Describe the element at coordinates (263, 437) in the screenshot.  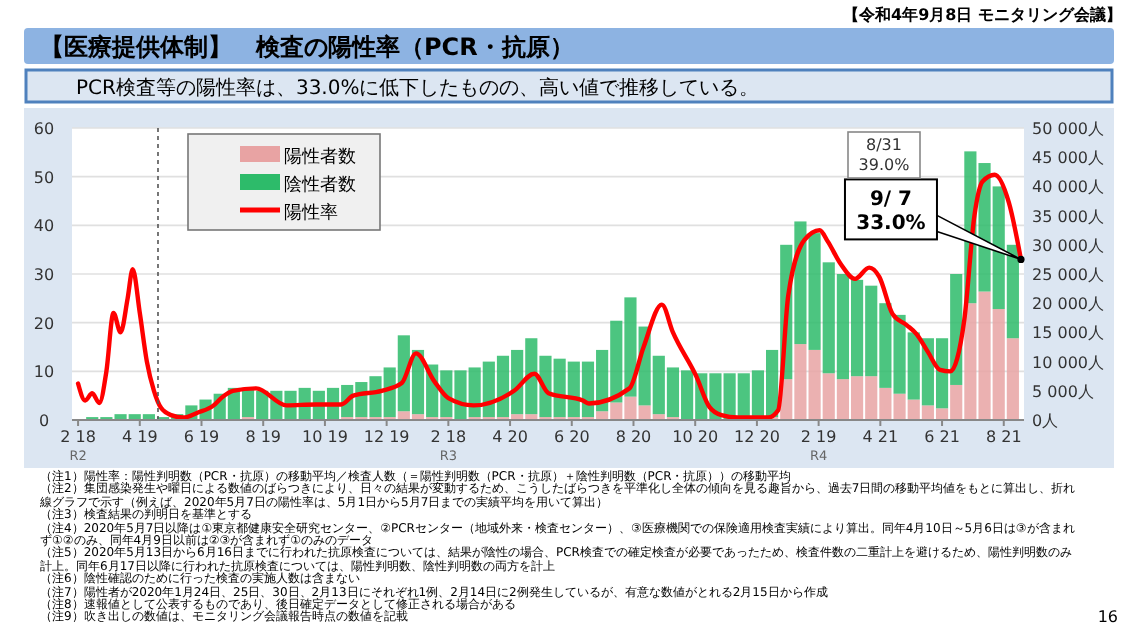
I see `x-tick-label: 8 19` at that location.